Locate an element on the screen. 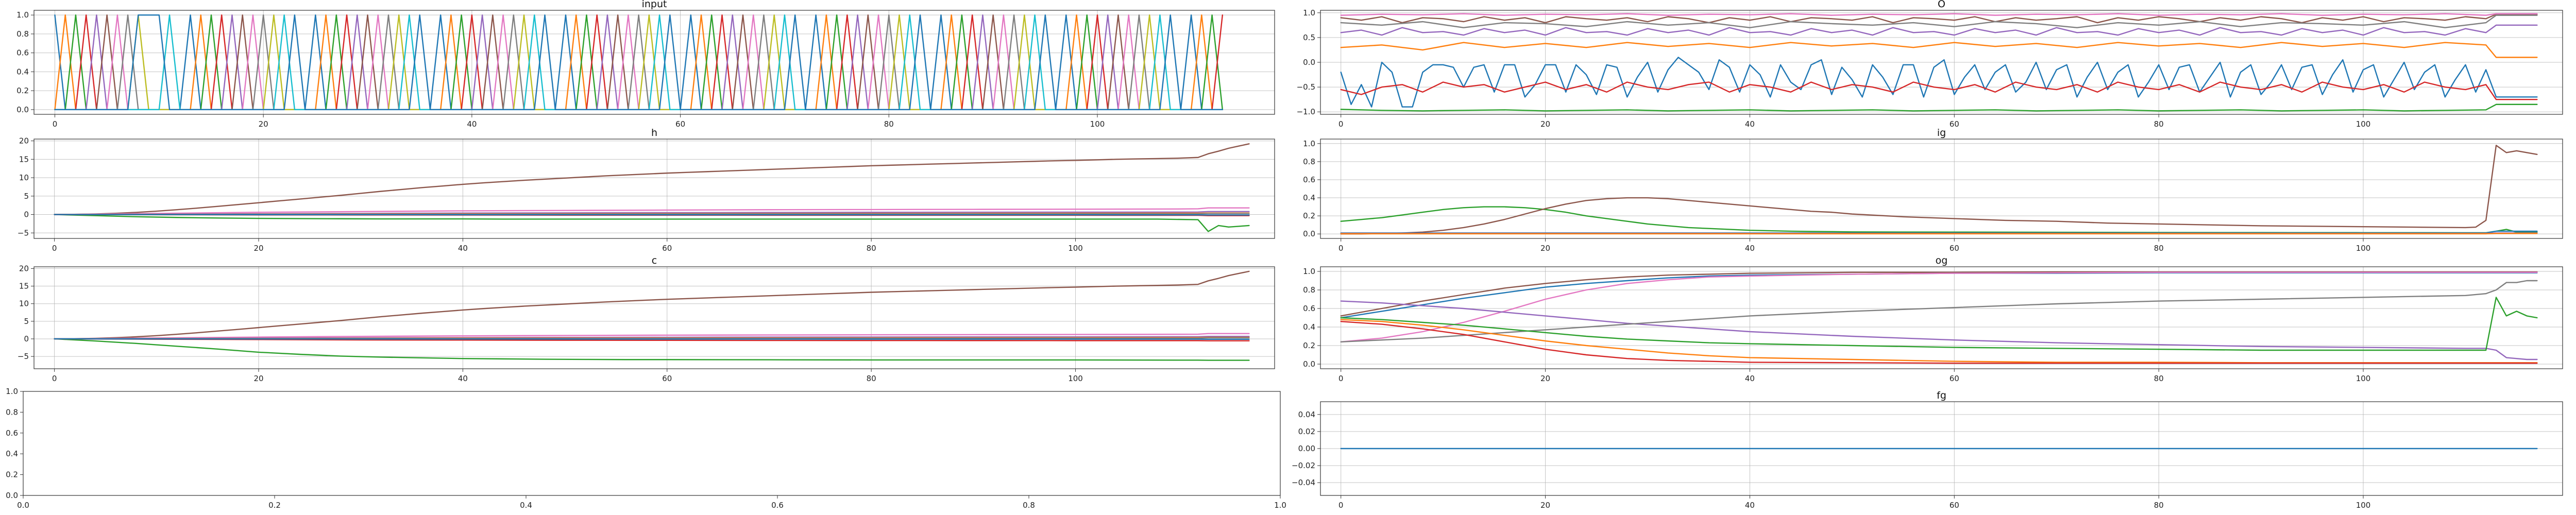 The height and width of the screenshot is (515, 2576). y-tick-label: 0.04 is located at coordinates (1306, 414).